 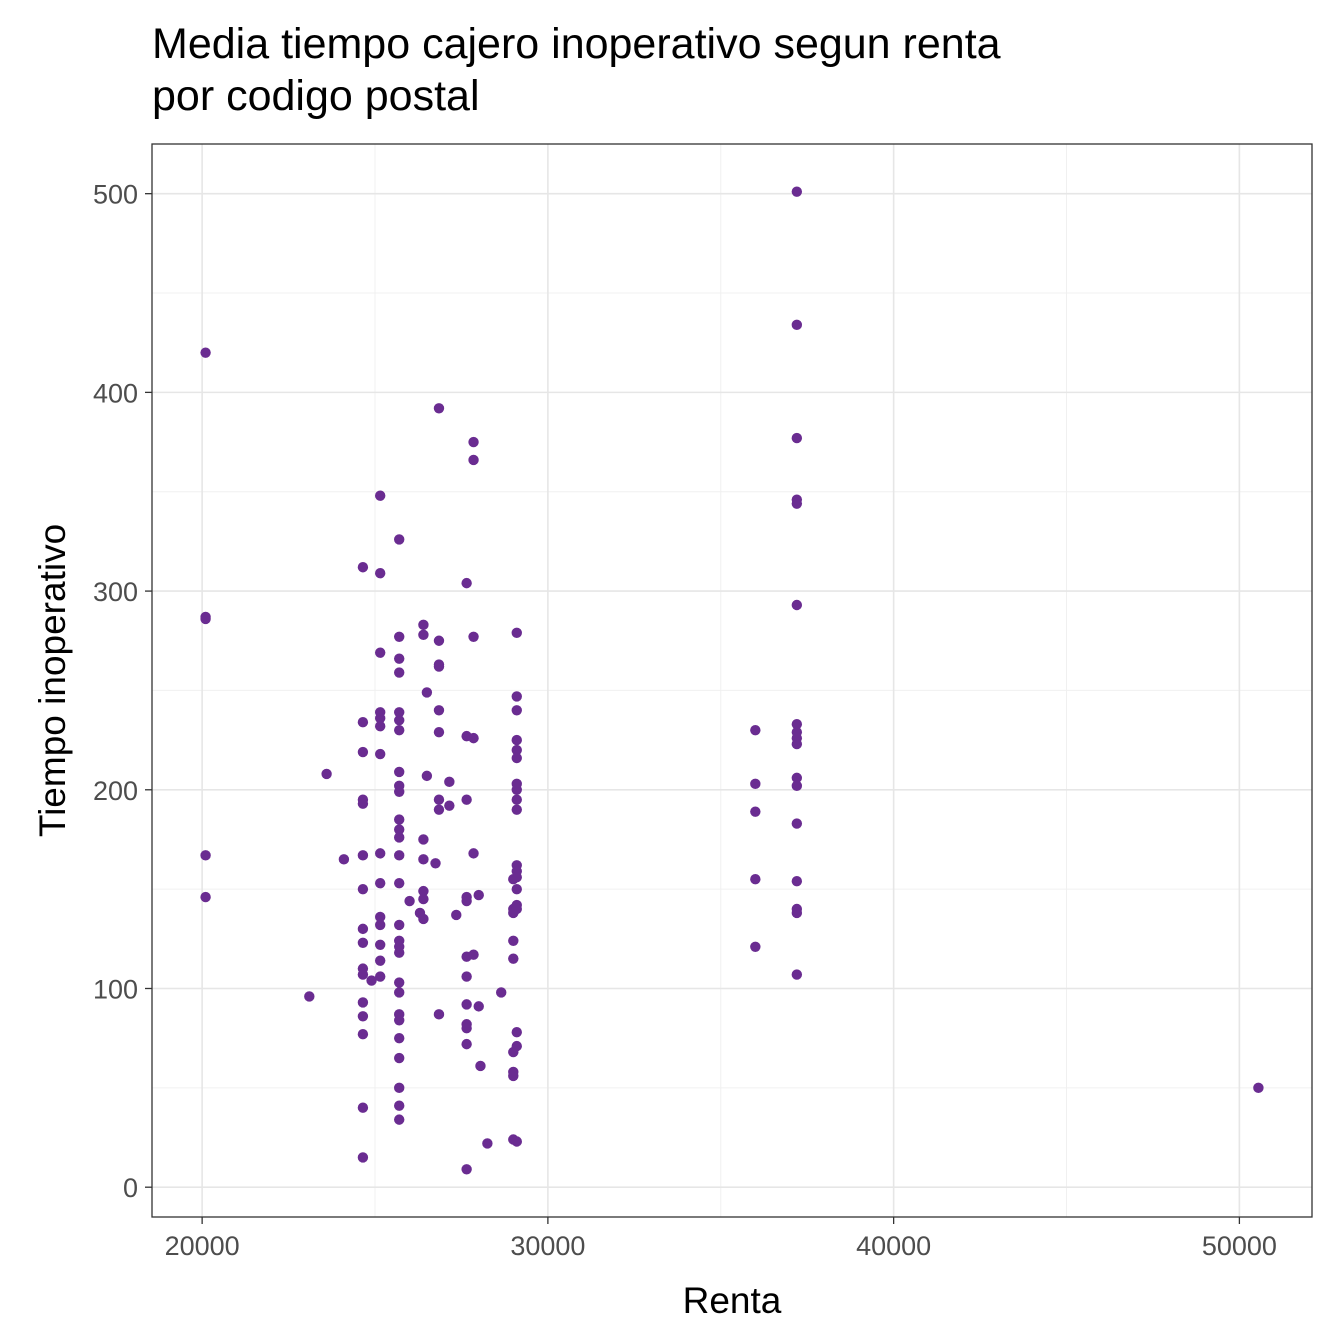 I want to click on x-axis-label: Renta, so click(x=732, y=1300).